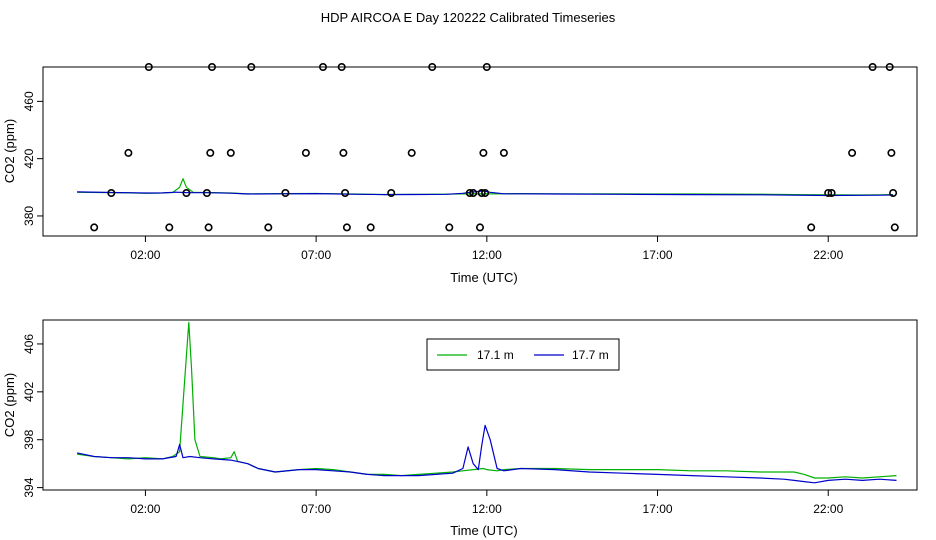 This screenshot has height=540, width=936. What do you see at coordinates (485, 187) in the screenshot?
I see `top-series-lines` at bounding box center [485, 187].